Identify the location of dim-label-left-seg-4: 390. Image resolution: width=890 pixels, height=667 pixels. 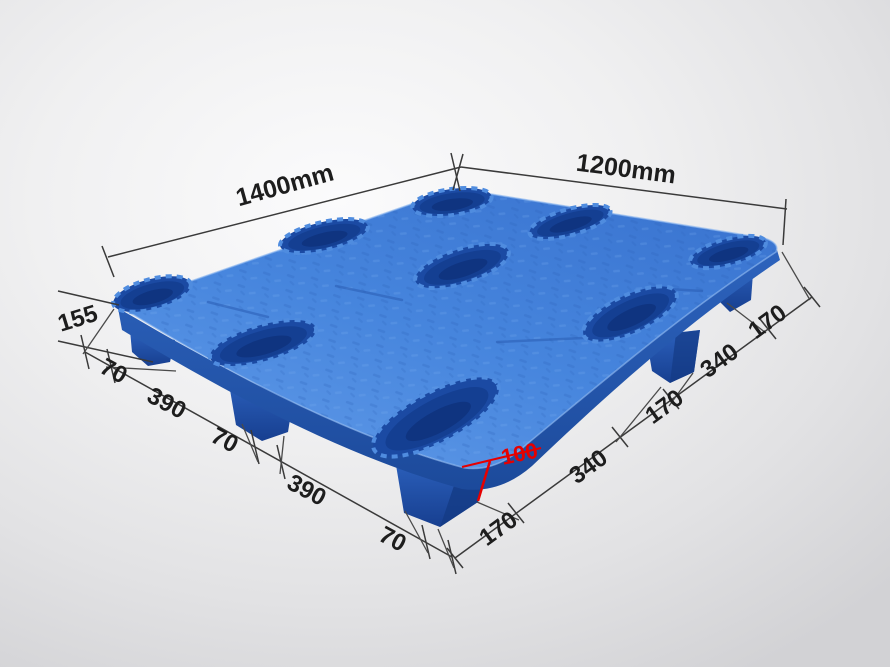
(307, 490).